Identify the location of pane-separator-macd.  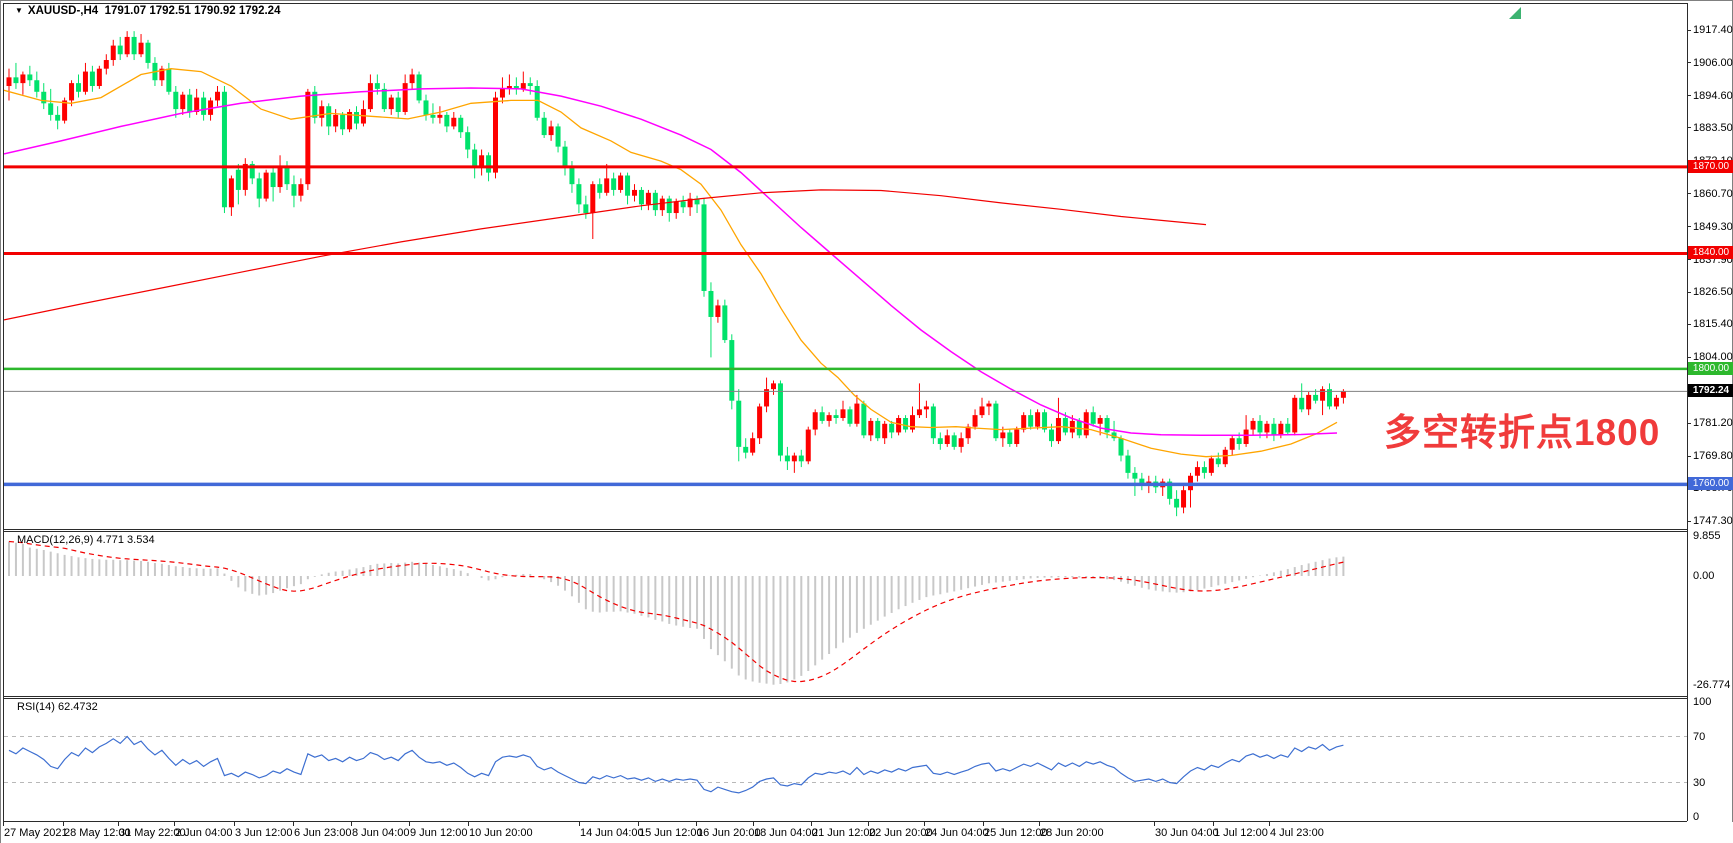
(845, 529).